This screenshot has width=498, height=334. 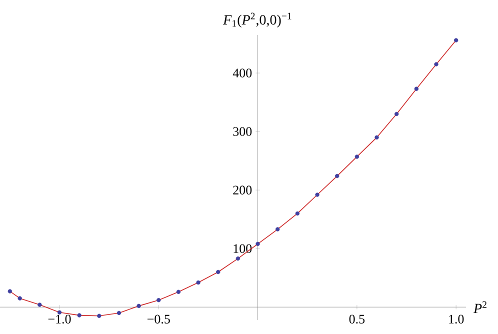 I want to click on y-tick-label: 300, so click(x=242, y=131).